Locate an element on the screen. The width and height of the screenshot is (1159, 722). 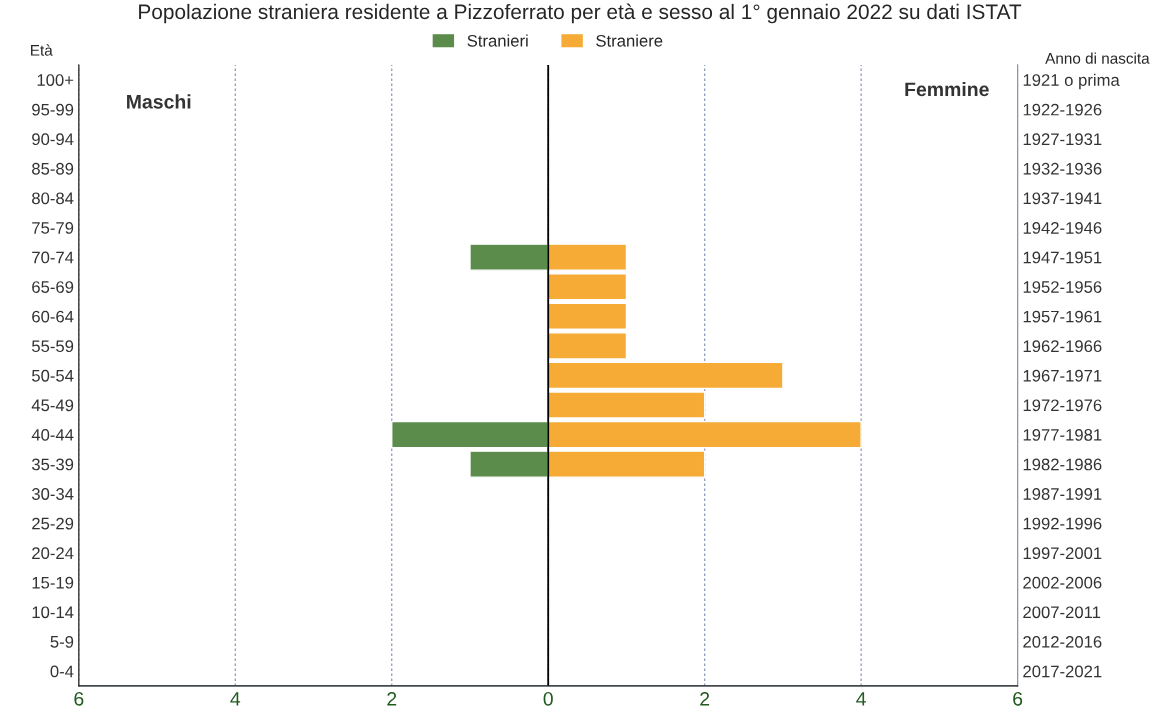
y-tick-label: 30-34 is located at coordinates (52, 494).